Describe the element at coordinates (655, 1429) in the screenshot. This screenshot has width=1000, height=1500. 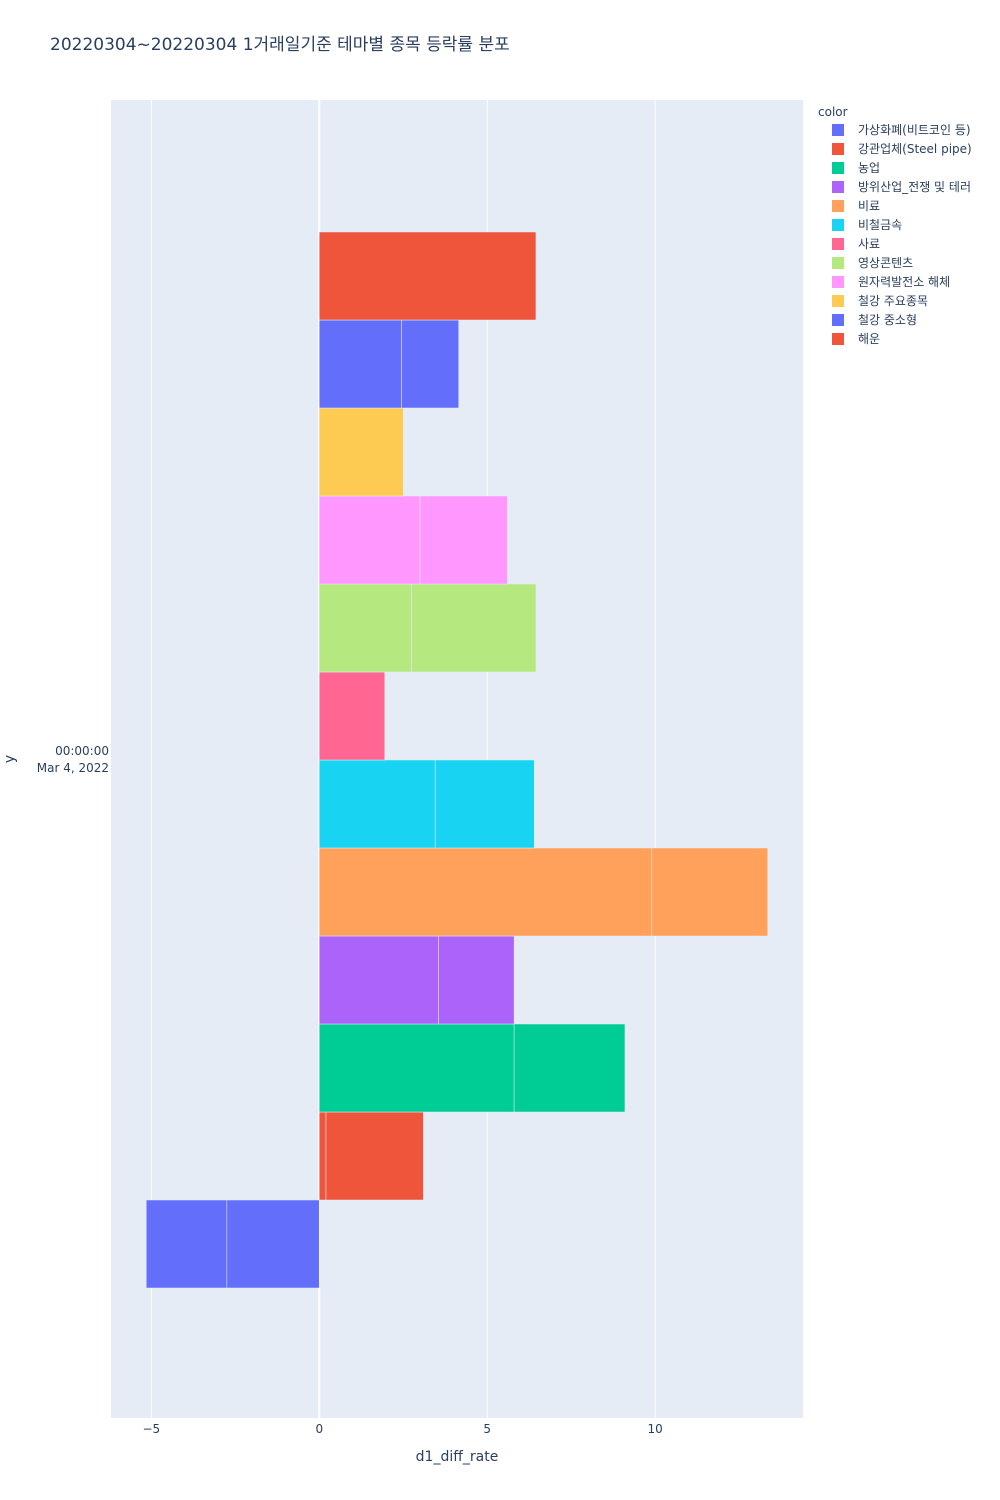
I see `x-tick-label: 10` at that location.